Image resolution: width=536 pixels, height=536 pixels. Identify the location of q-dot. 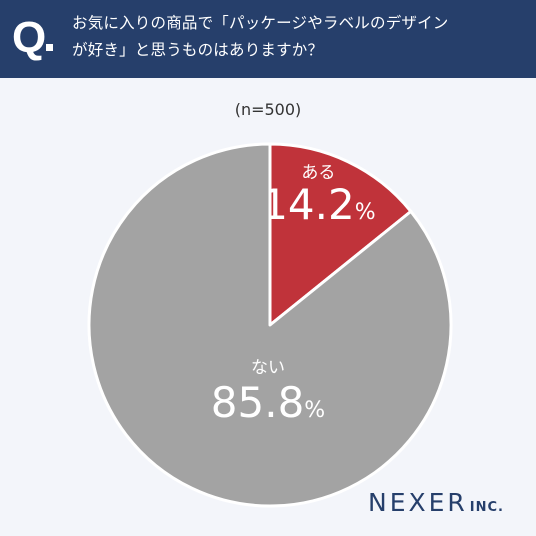
(49, 47).